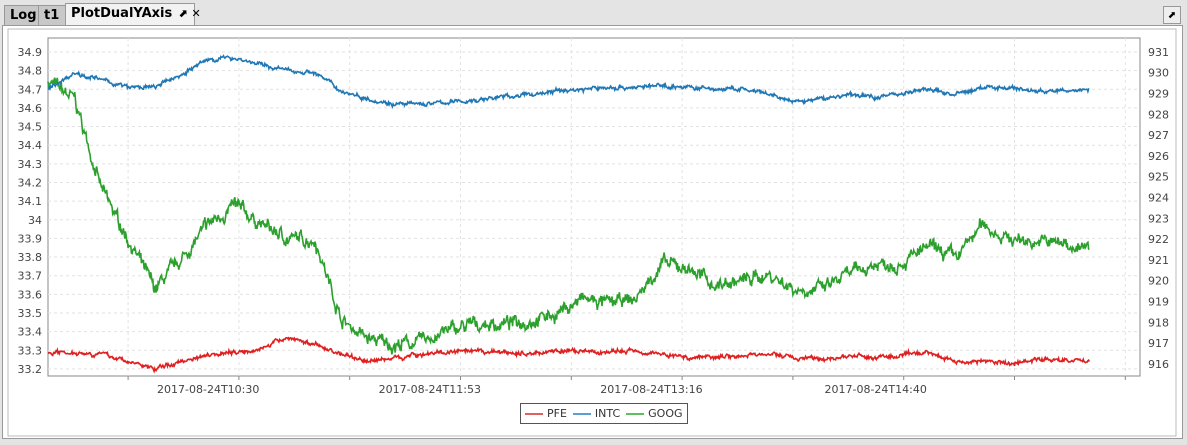 The image size is (1187, 445). Describe the element at coordinates (30, 108) in the screenshot. I see `left-tick-label: 34.6` at that location.